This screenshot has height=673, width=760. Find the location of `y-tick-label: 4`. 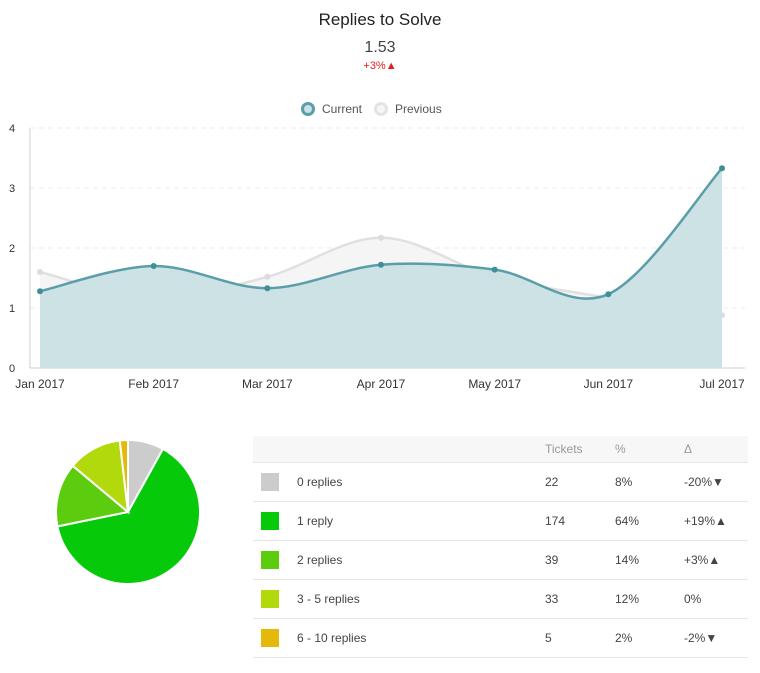

y-tick-label: 4 is located at coordinates (12, 129).